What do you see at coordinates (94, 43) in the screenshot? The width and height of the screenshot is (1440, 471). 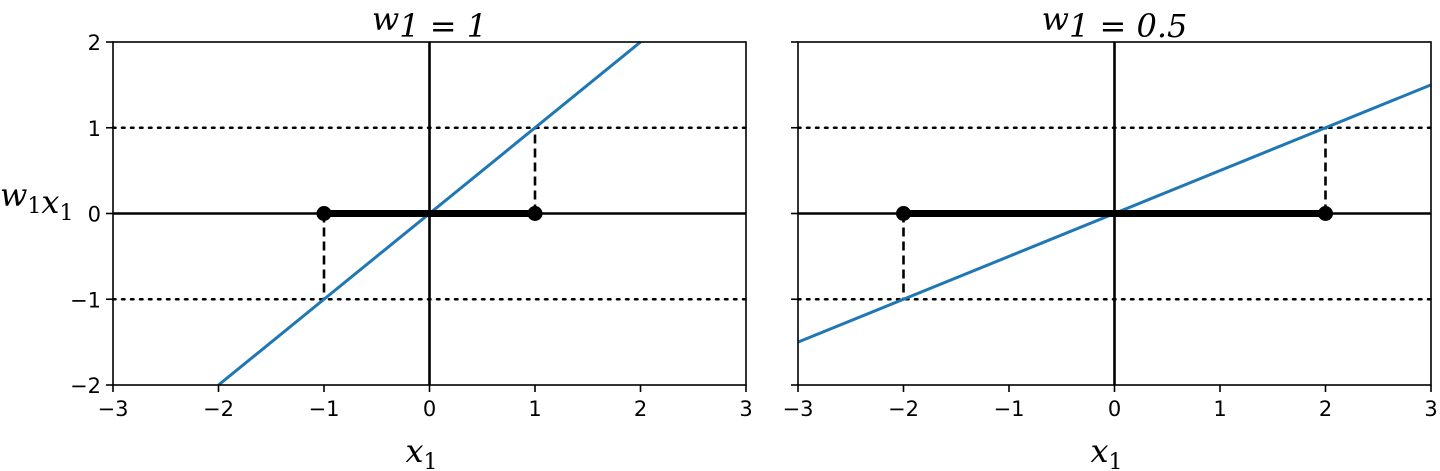 I see `y-tick-label: 2` at bounding box center [94, 43].